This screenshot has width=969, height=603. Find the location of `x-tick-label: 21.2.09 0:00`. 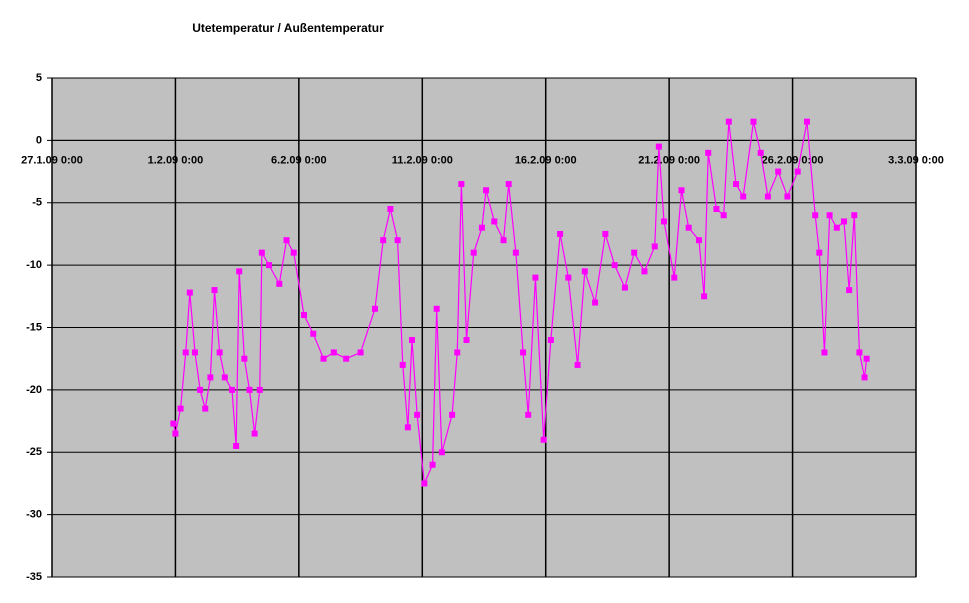

x-tick-label: 21.2.09 0:00 is located at coordinates (669, 160).